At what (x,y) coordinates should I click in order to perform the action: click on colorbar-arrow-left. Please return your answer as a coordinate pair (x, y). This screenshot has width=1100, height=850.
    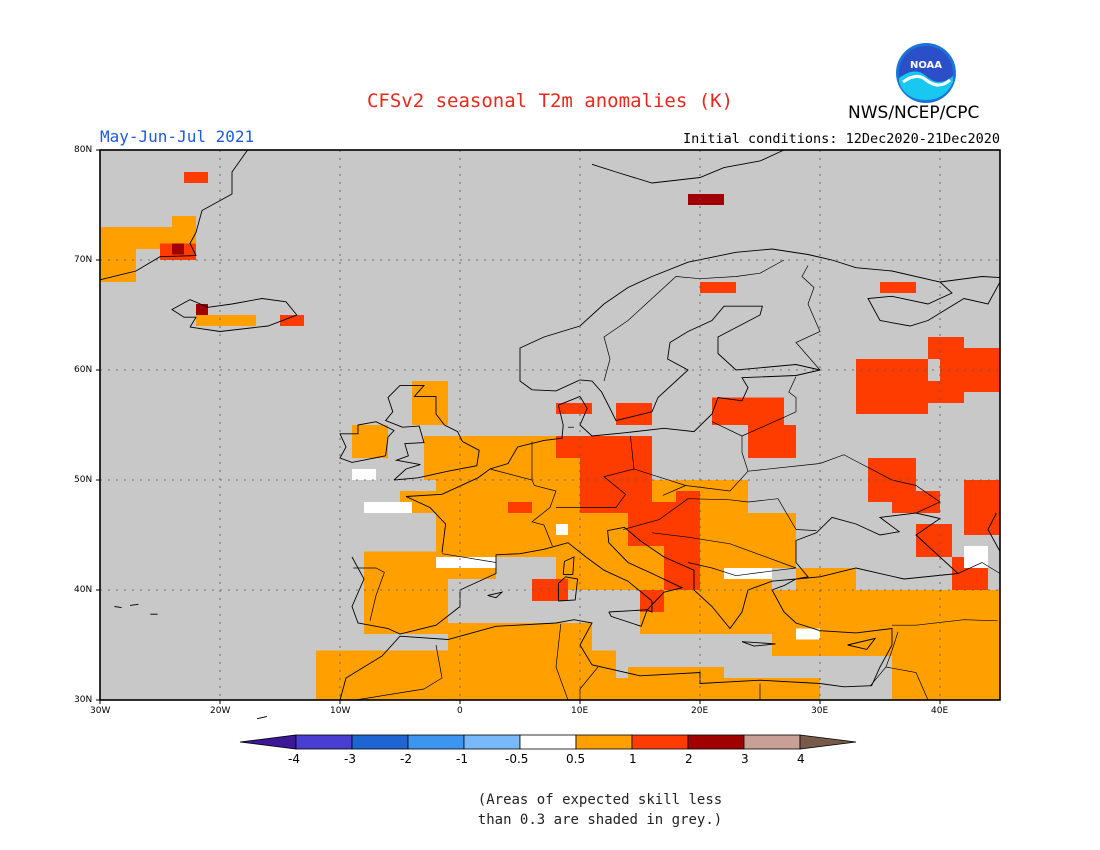
    Looking at the image, I should click on (268, 742).